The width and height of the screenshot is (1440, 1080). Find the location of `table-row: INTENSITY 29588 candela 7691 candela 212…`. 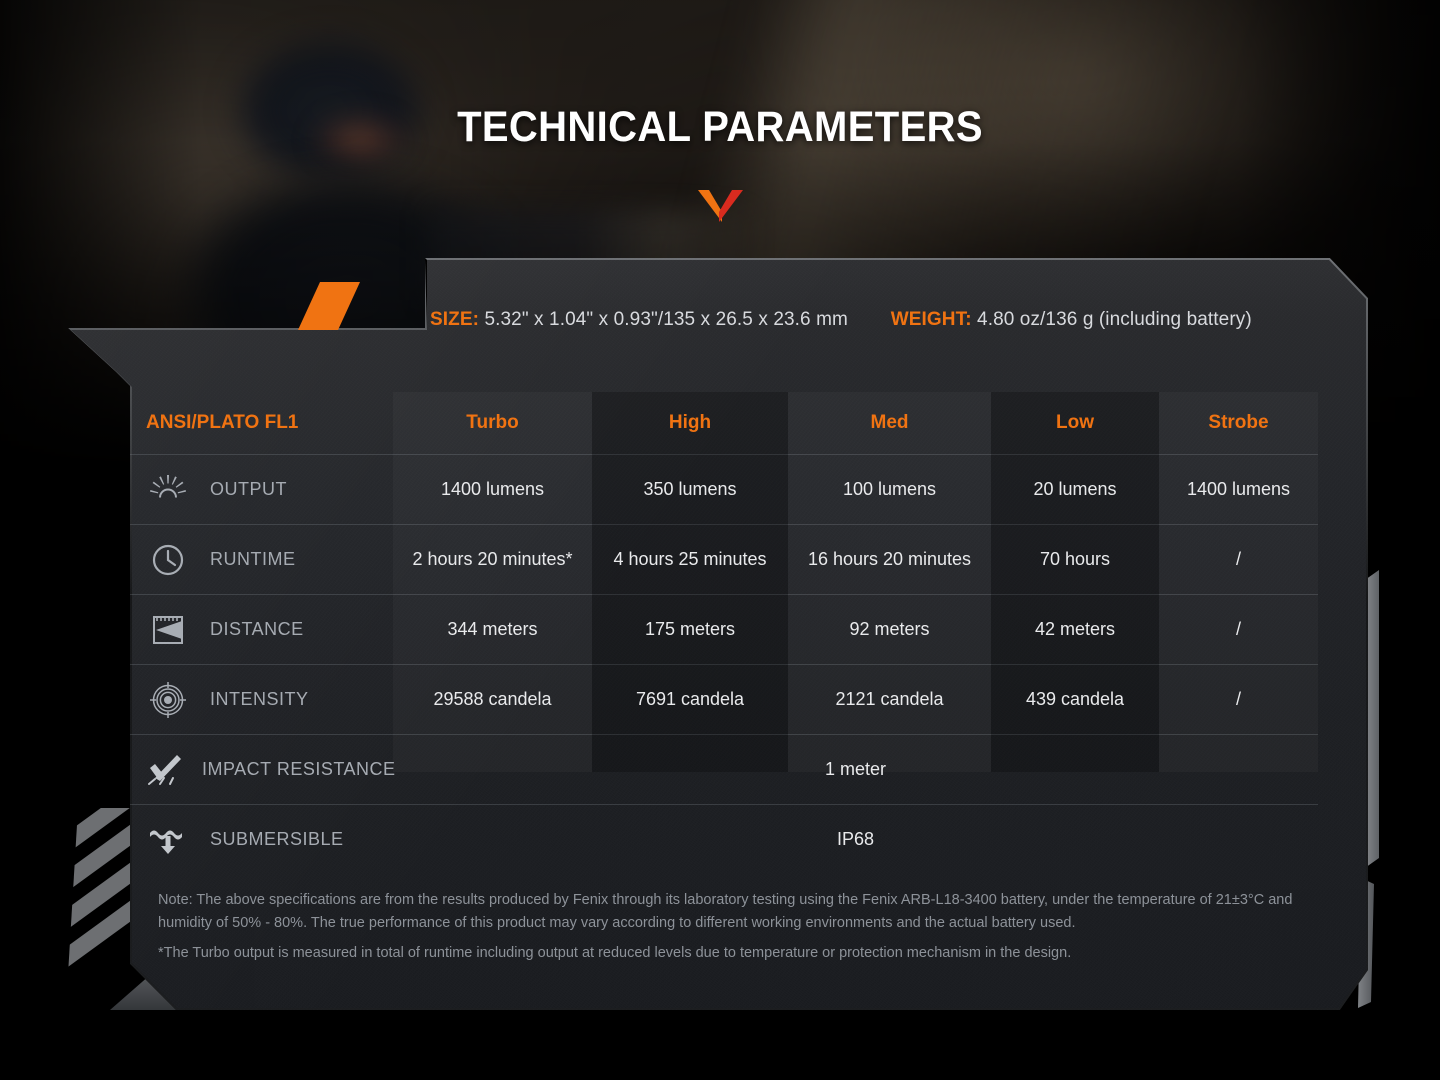

table-row: INTENSITY 29588 candela 7691 candela 212… is located at coordinates (724, 699).